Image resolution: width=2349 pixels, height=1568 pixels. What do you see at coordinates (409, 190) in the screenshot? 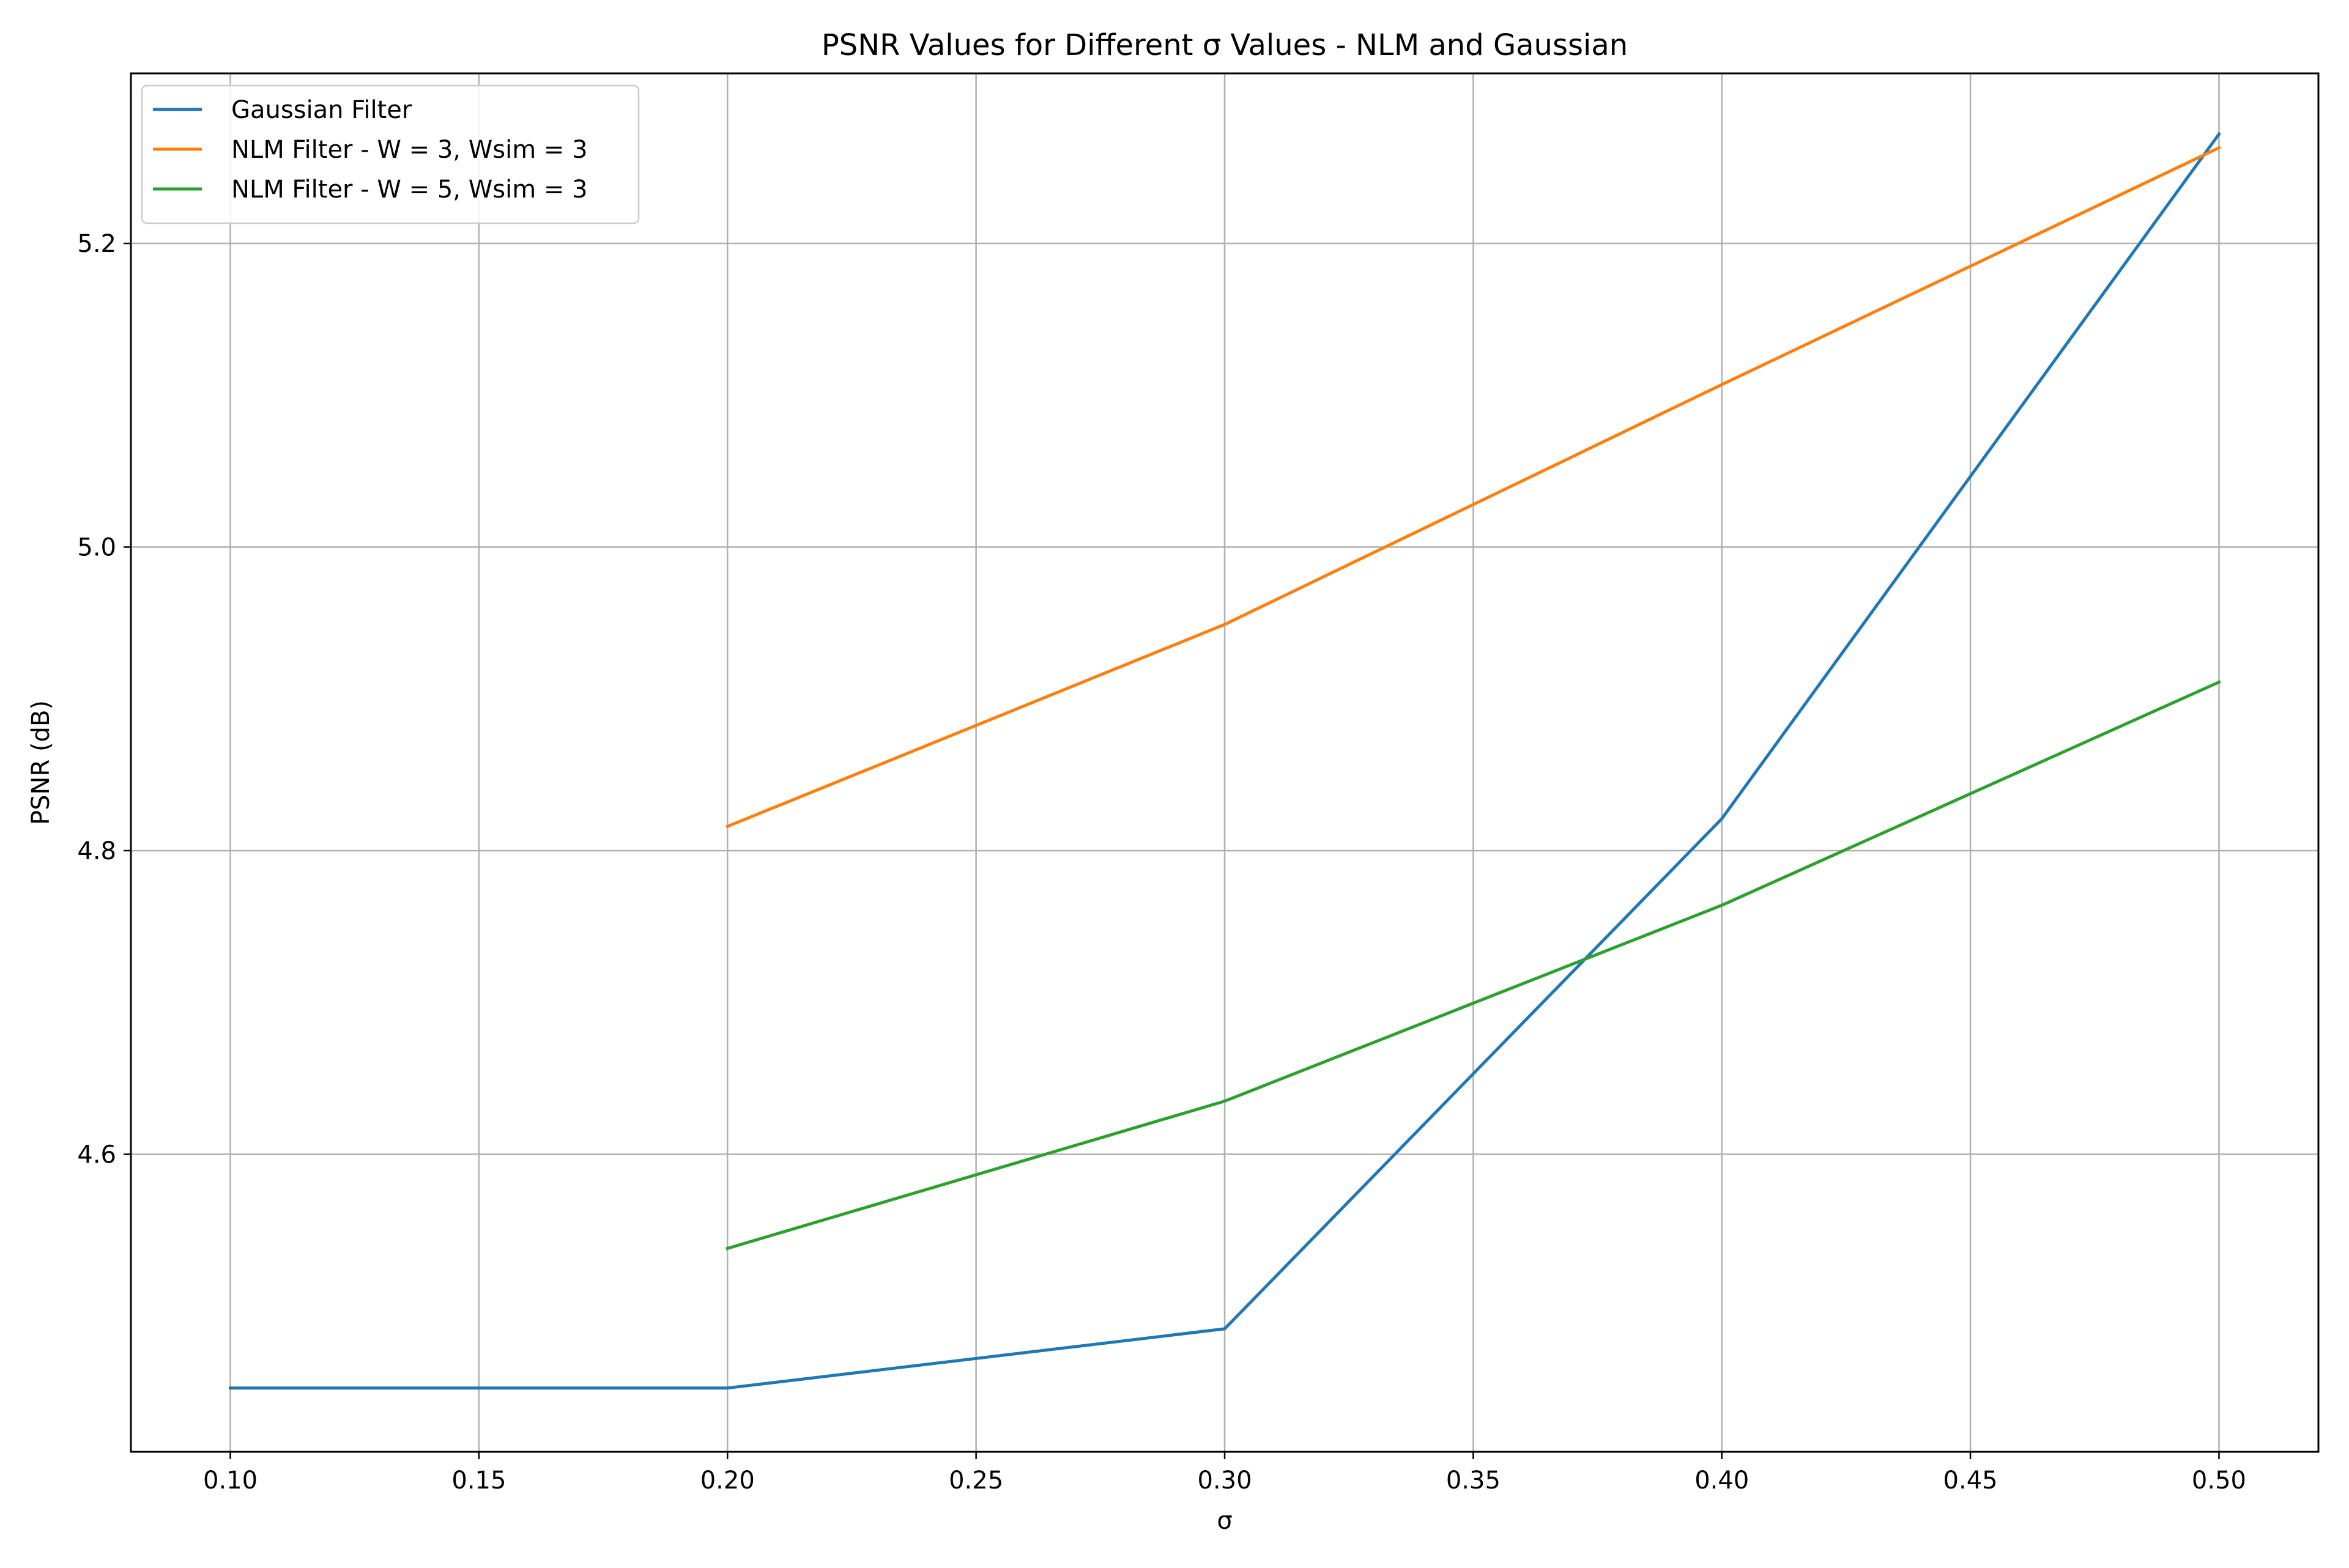
I see `legend-label: NLM Filter - W = 5, Wsim = 3` at bounding box center [409, 190].